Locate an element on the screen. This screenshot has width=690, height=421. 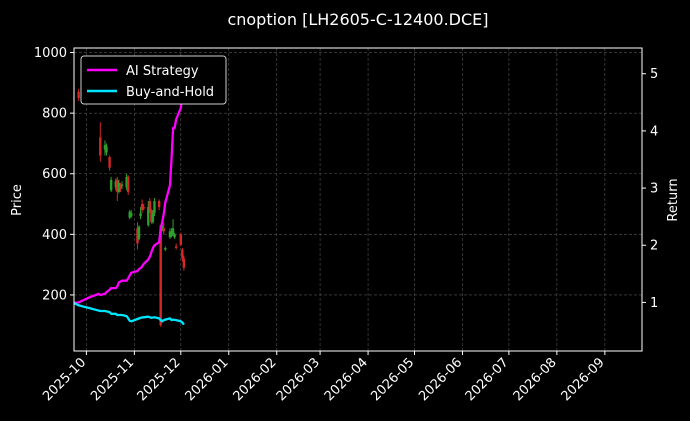
y-left-axis-ticks: 200 400 600 800 1000 is located at coordinates (54, 174).